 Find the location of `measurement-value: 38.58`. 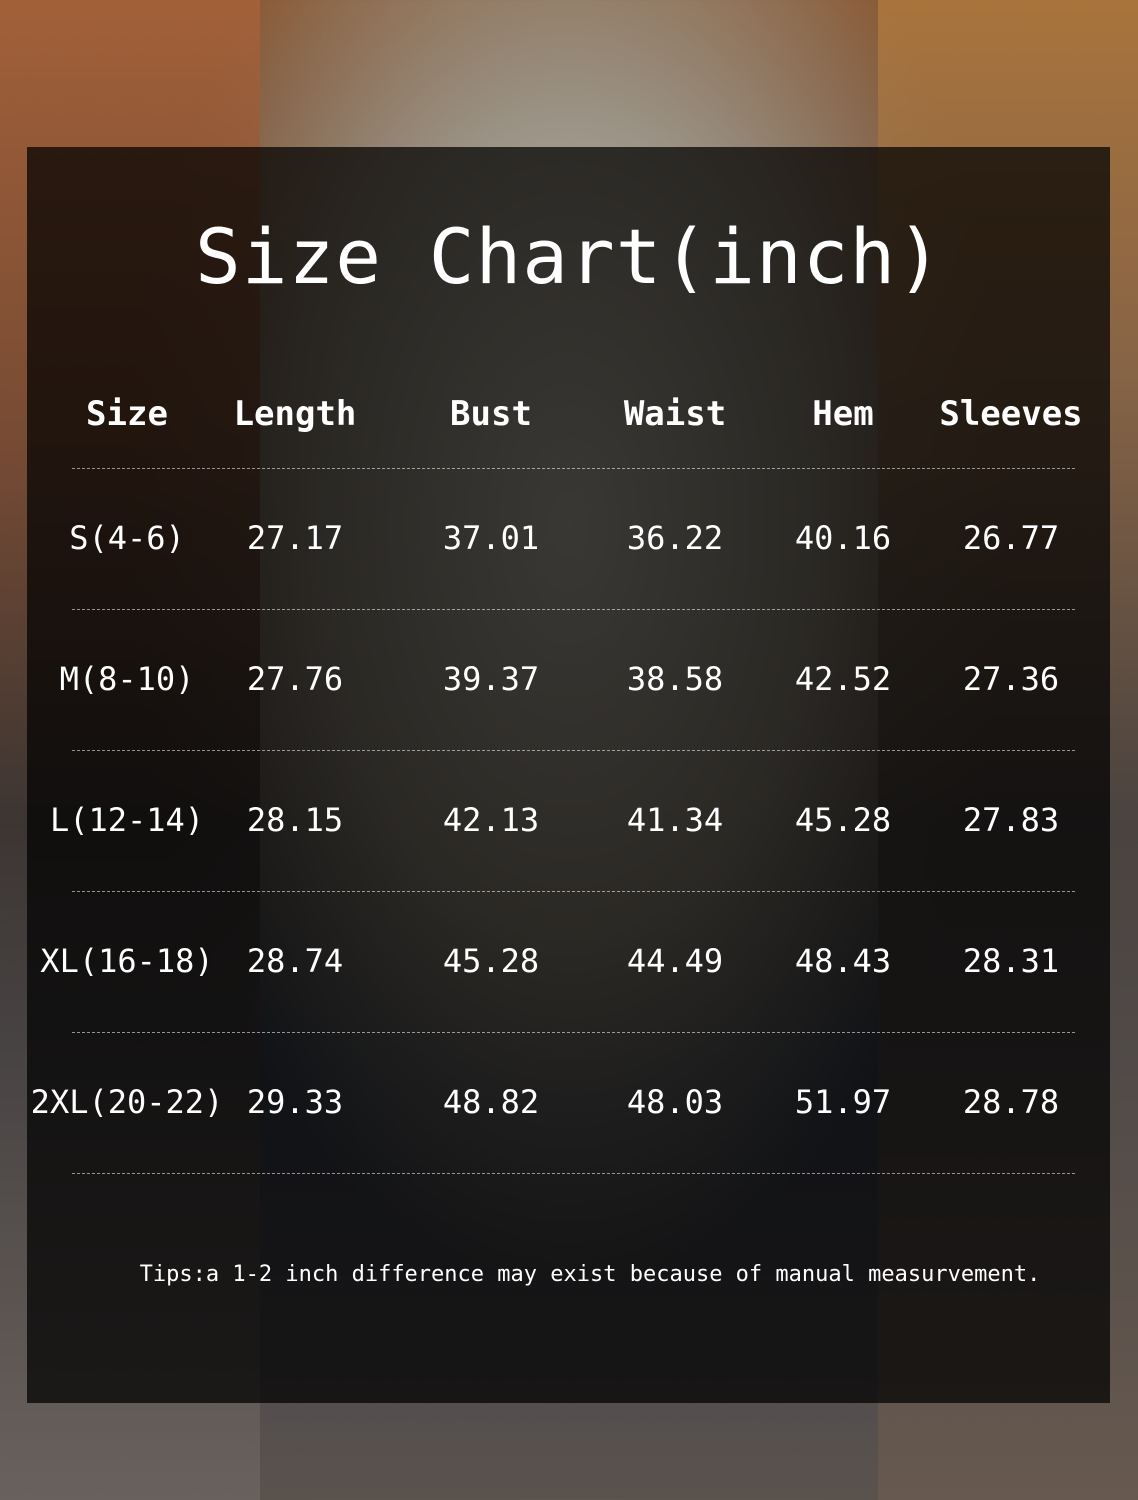

measurement-value: 38.58 is located at coordinates (675, 678).